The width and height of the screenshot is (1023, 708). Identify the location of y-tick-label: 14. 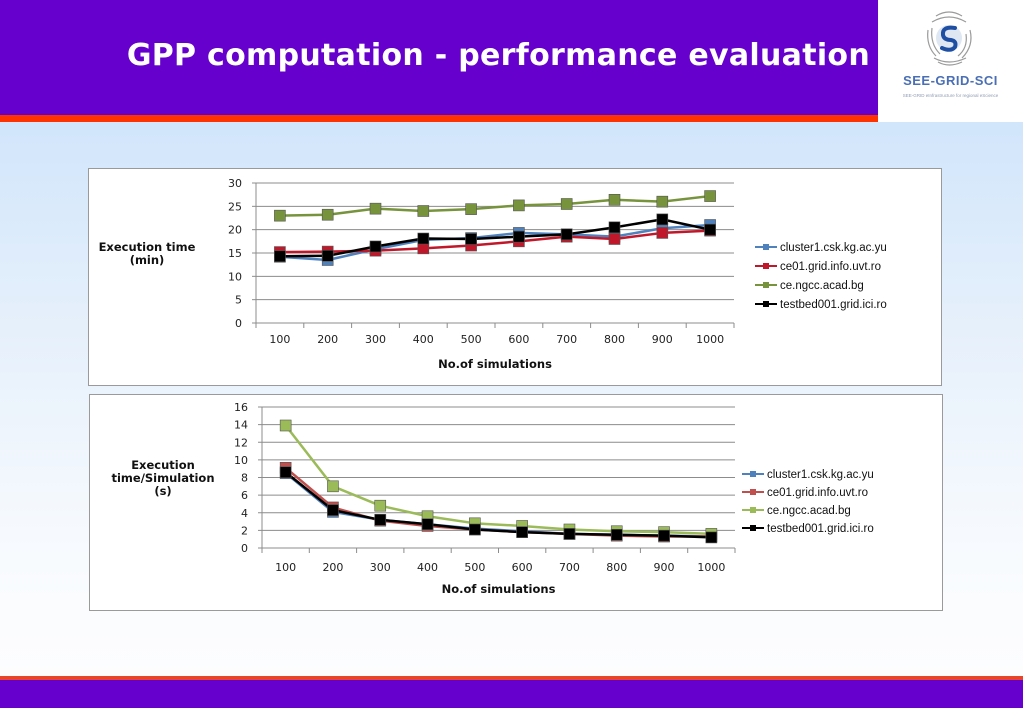
(241, 425).